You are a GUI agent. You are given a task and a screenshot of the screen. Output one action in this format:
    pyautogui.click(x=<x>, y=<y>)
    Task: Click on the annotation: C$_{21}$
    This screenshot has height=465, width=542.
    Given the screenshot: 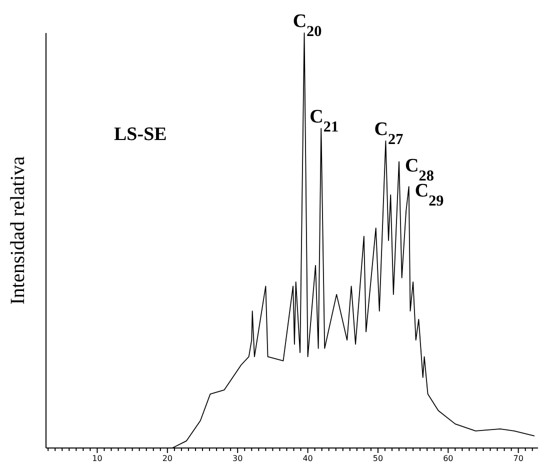 What is the action you would take?
    pyautogui.click(x=324, y=120)
    